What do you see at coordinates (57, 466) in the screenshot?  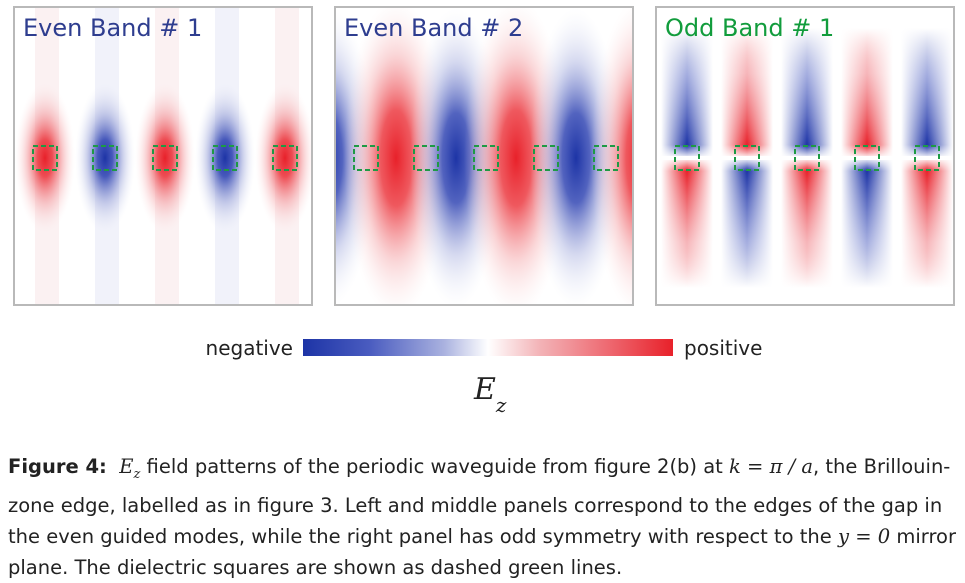 I see `caption-label: Figure 4:` at bounding box center [57, 466].